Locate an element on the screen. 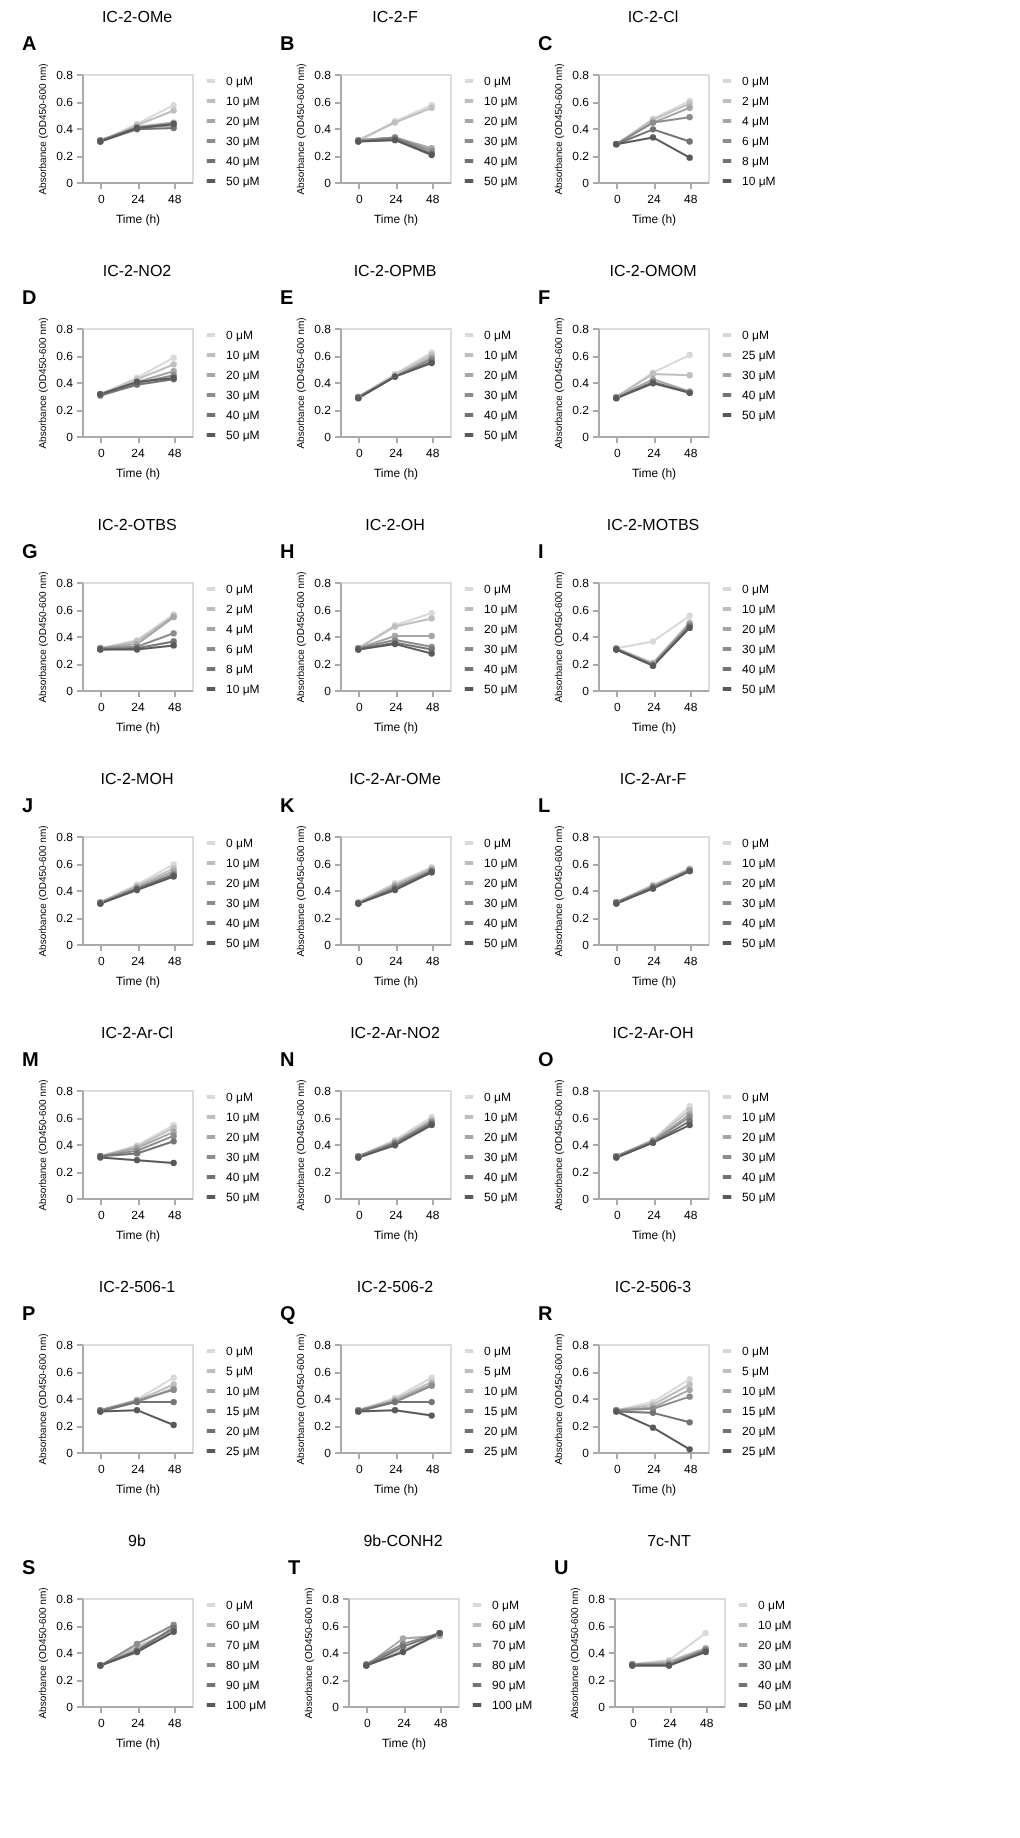 This screenshot has width=1020, height=1838. text: S is located at coordinates (29, 1569).